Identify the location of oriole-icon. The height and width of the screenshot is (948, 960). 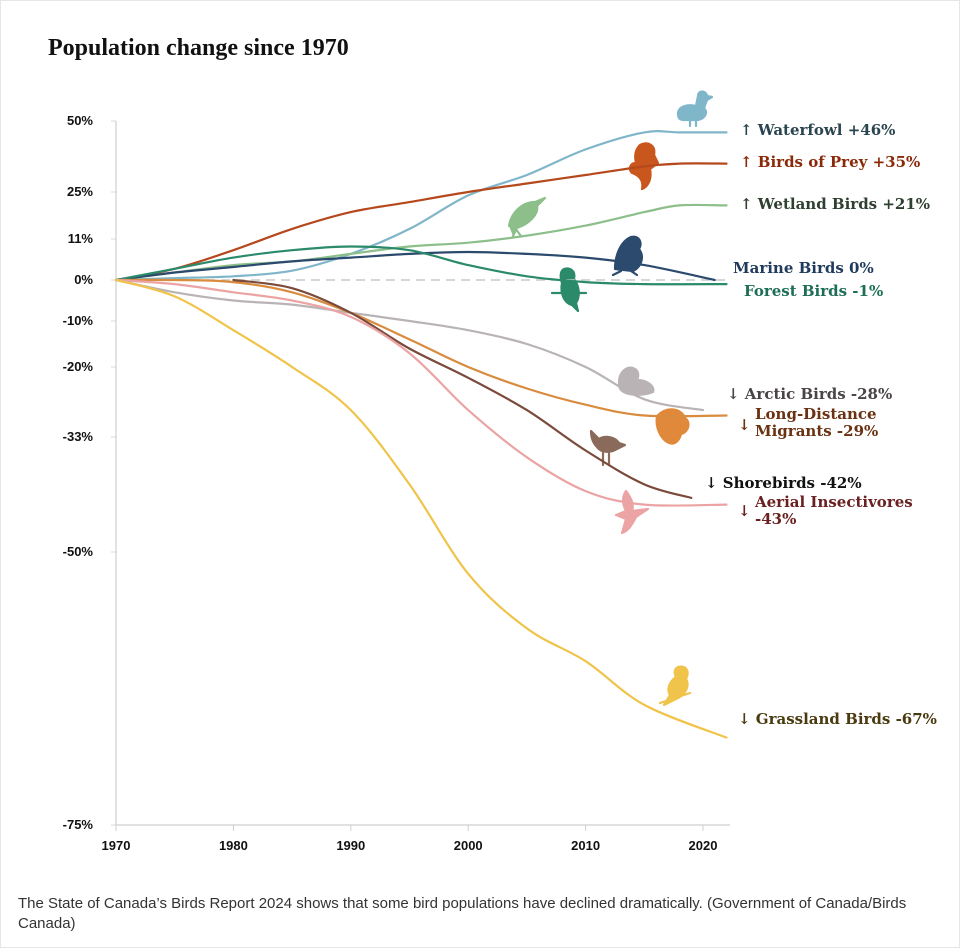
(672, 426).